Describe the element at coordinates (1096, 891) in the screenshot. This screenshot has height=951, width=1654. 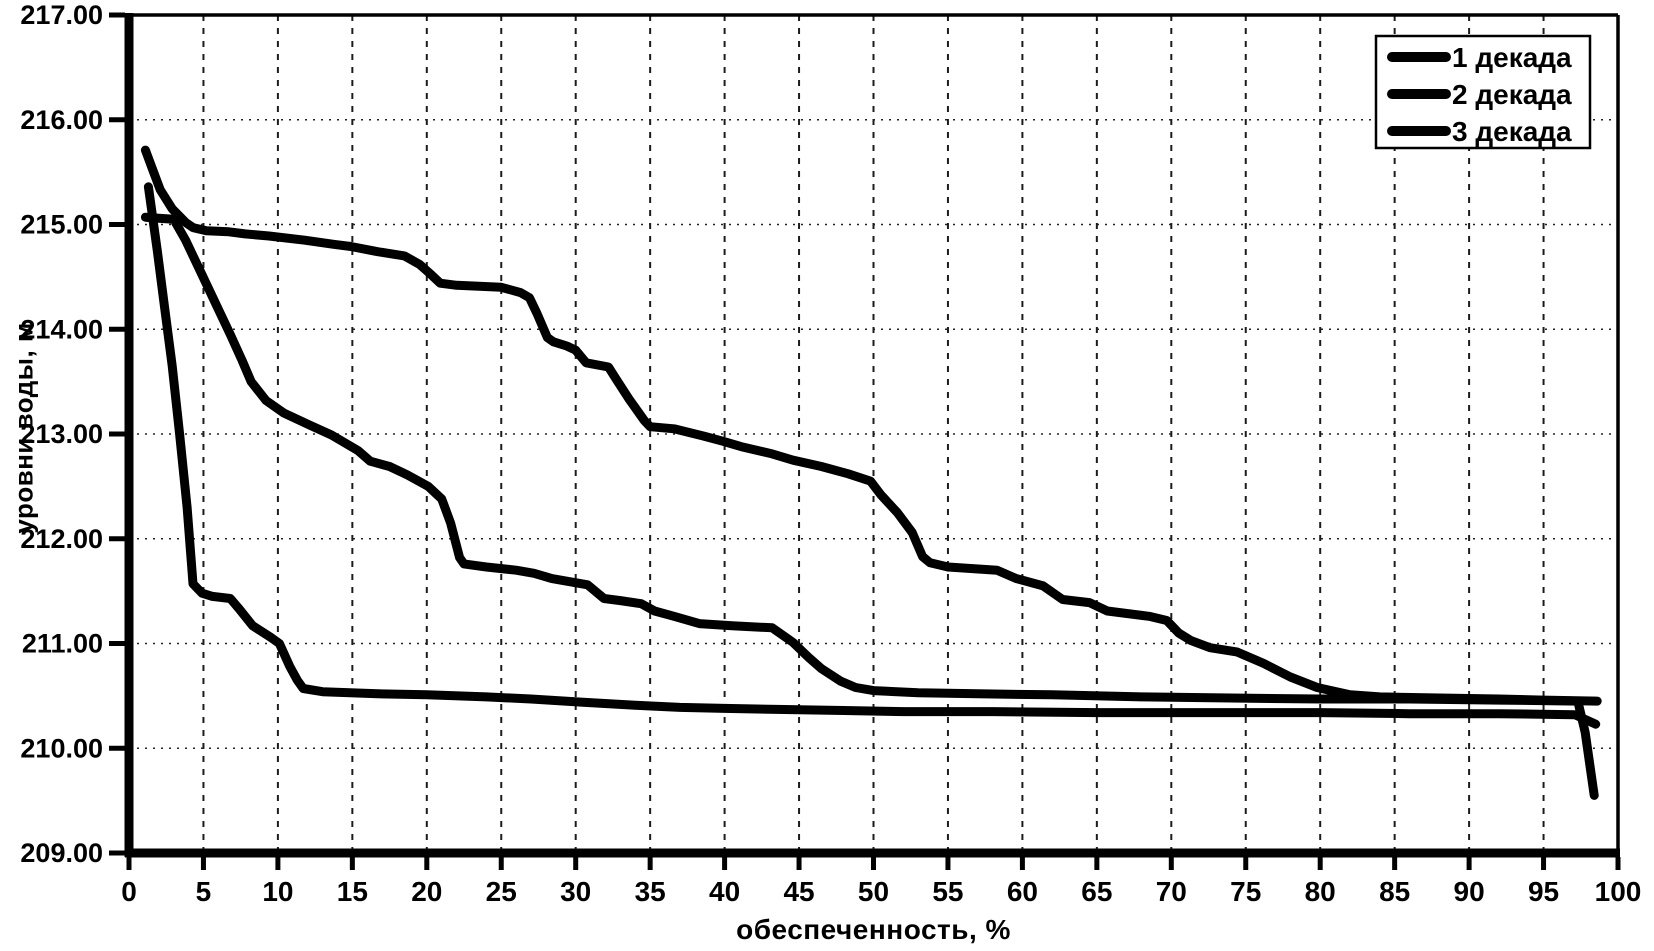
I see `x-tick-label: 65` at that location.